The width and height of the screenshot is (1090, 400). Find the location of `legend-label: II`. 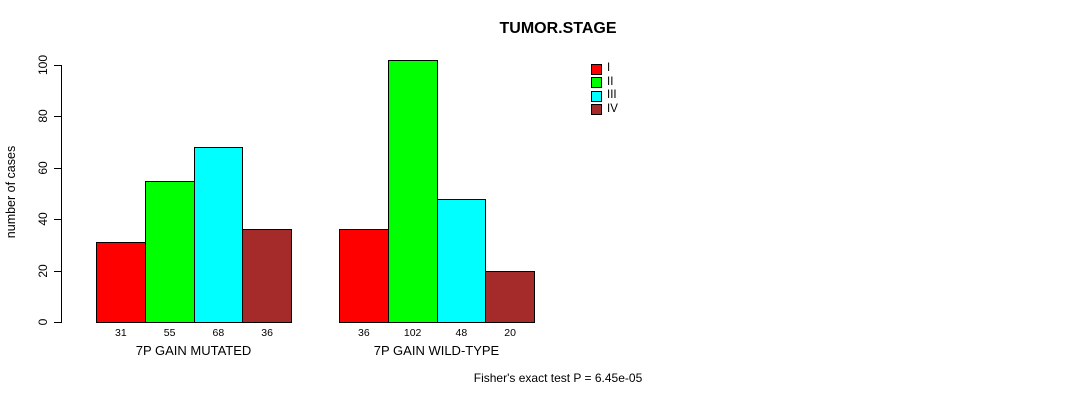

legend-label: II is located at coordinates (610, 81).